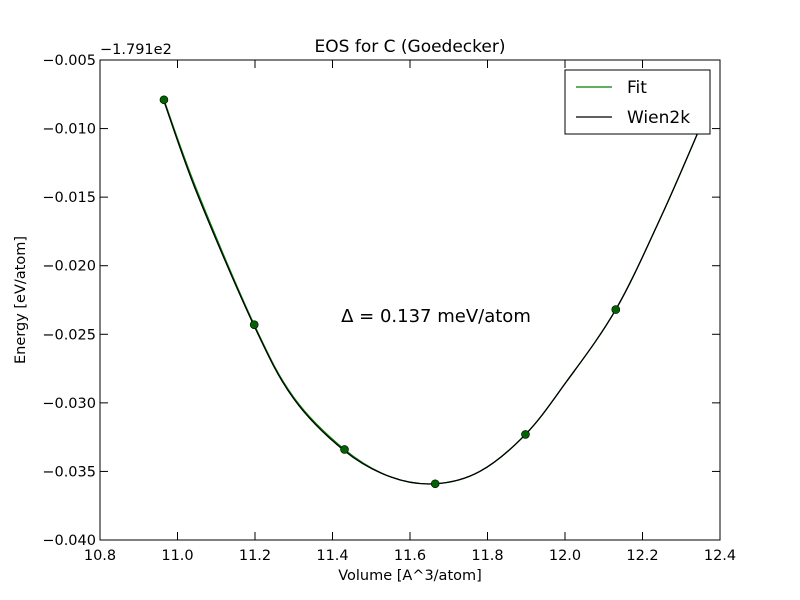 The image size is (800, 600). I want to click on legend: Fit Wien2k, so click(637, 102).